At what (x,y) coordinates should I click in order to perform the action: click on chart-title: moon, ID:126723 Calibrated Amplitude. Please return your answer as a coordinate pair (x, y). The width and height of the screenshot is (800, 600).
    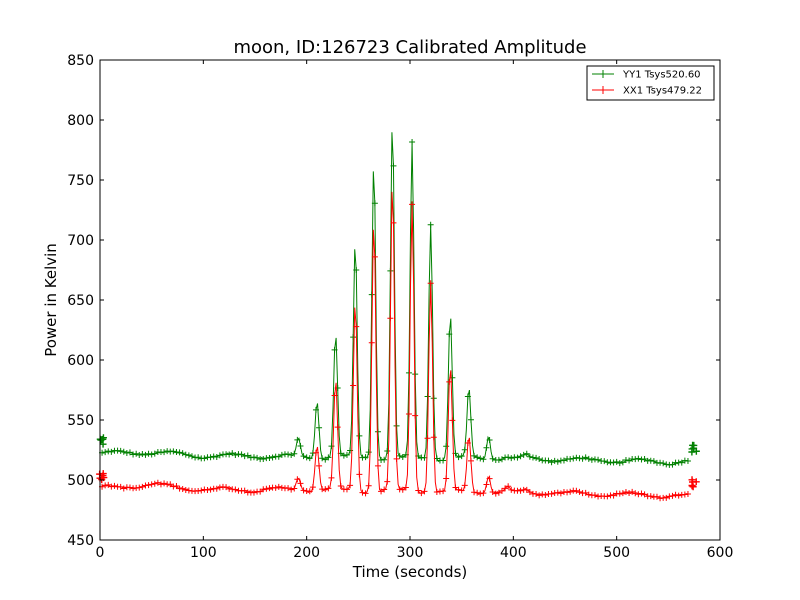
    Looking at the image, I should click on (409, 47).